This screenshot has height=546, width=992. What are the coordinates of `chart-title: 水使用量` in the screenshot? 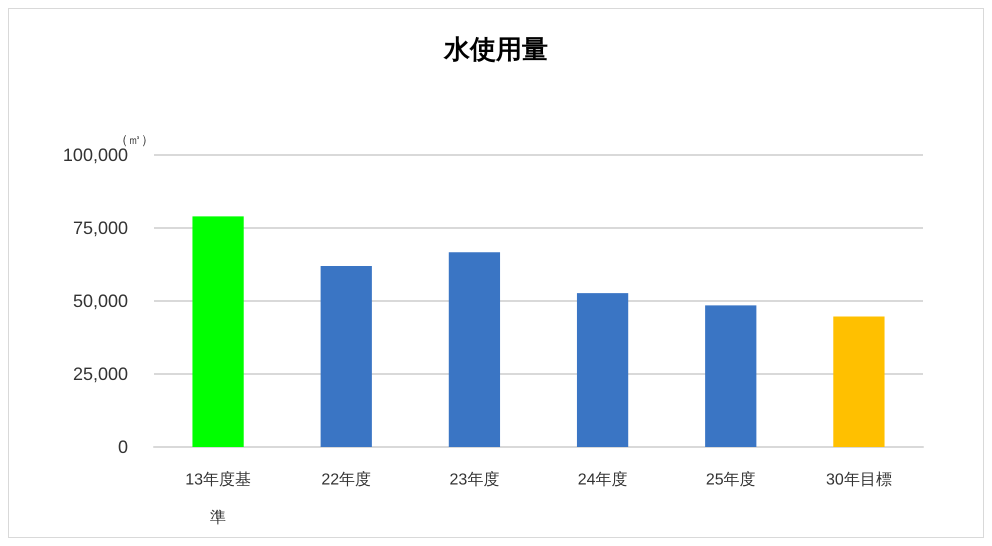 It's located at (495, 49).